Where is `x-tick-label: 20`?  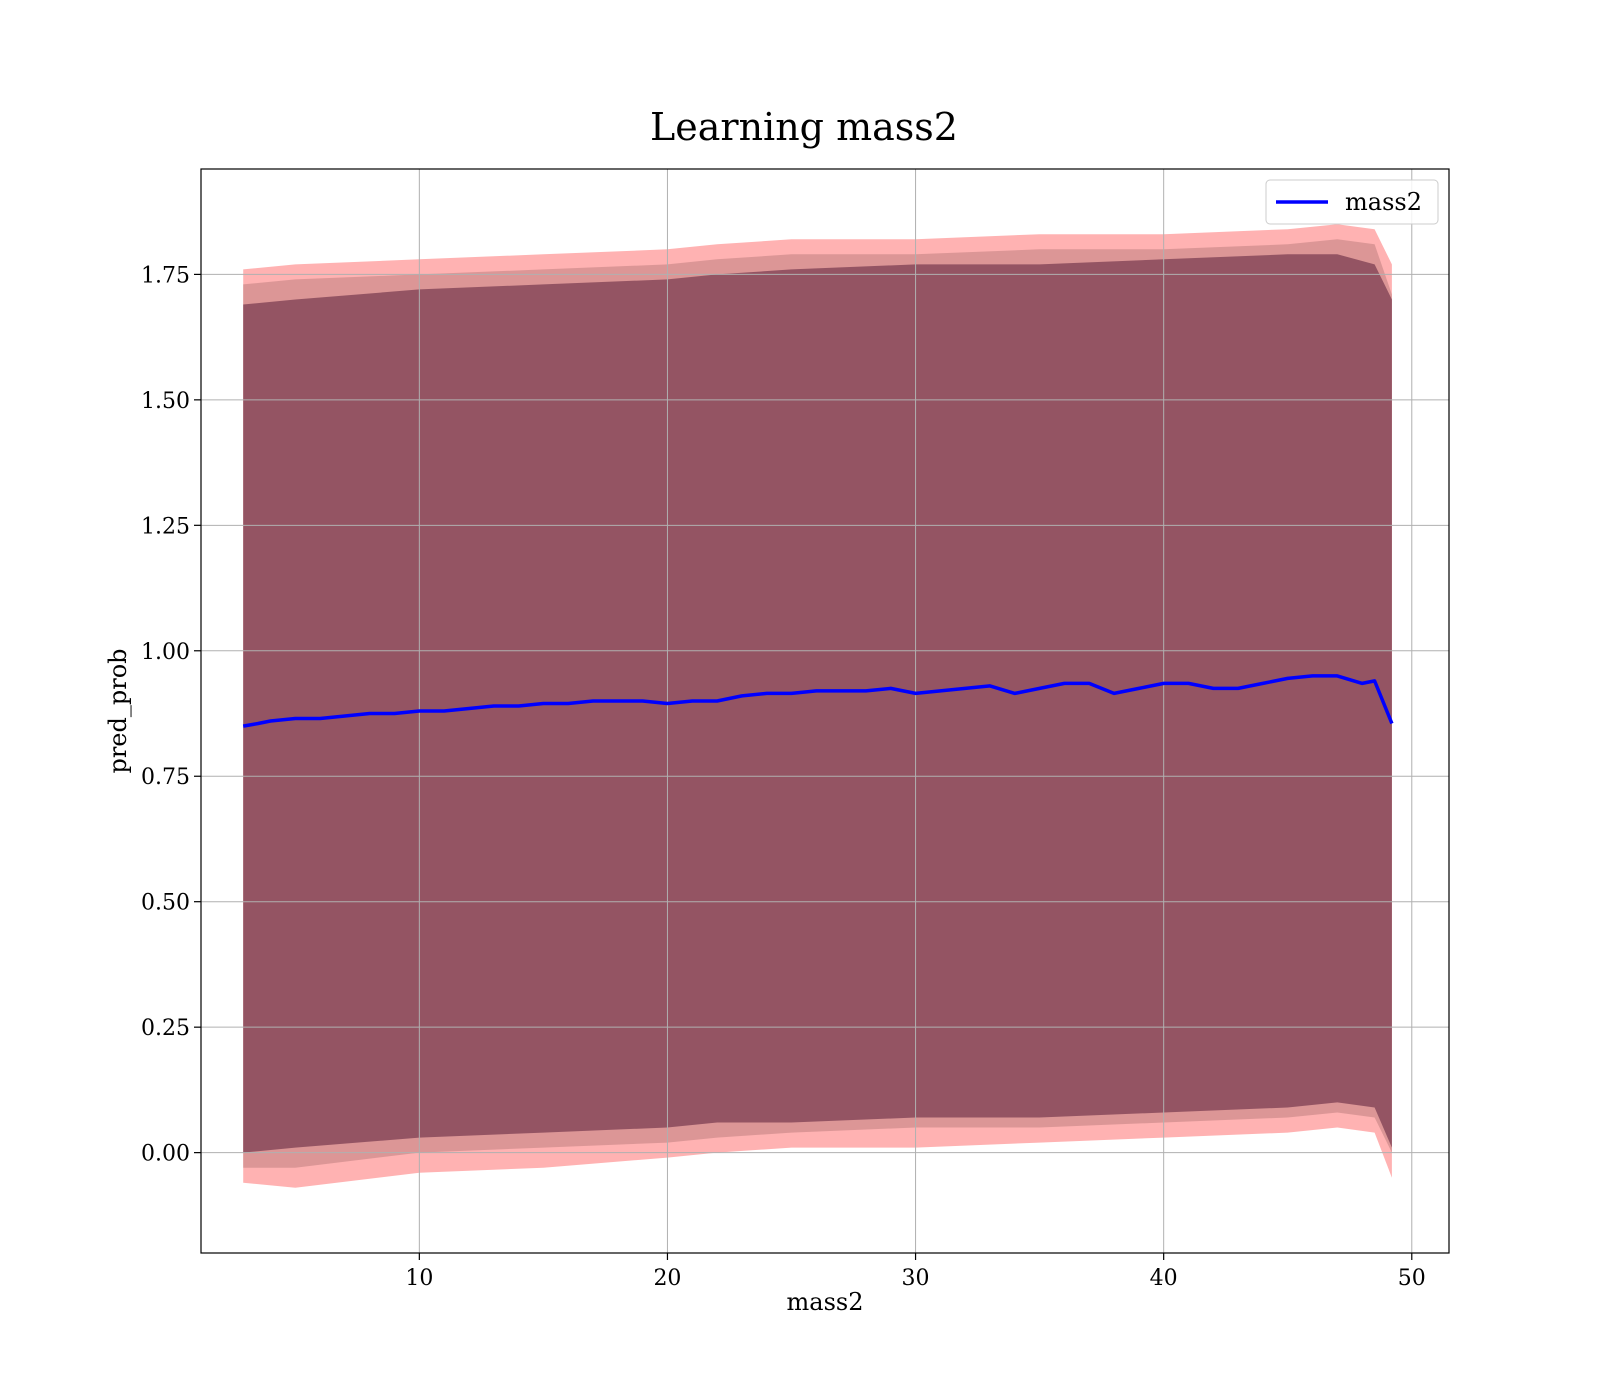 x-tick-label: 20 is located at coordinates (667, 1278).